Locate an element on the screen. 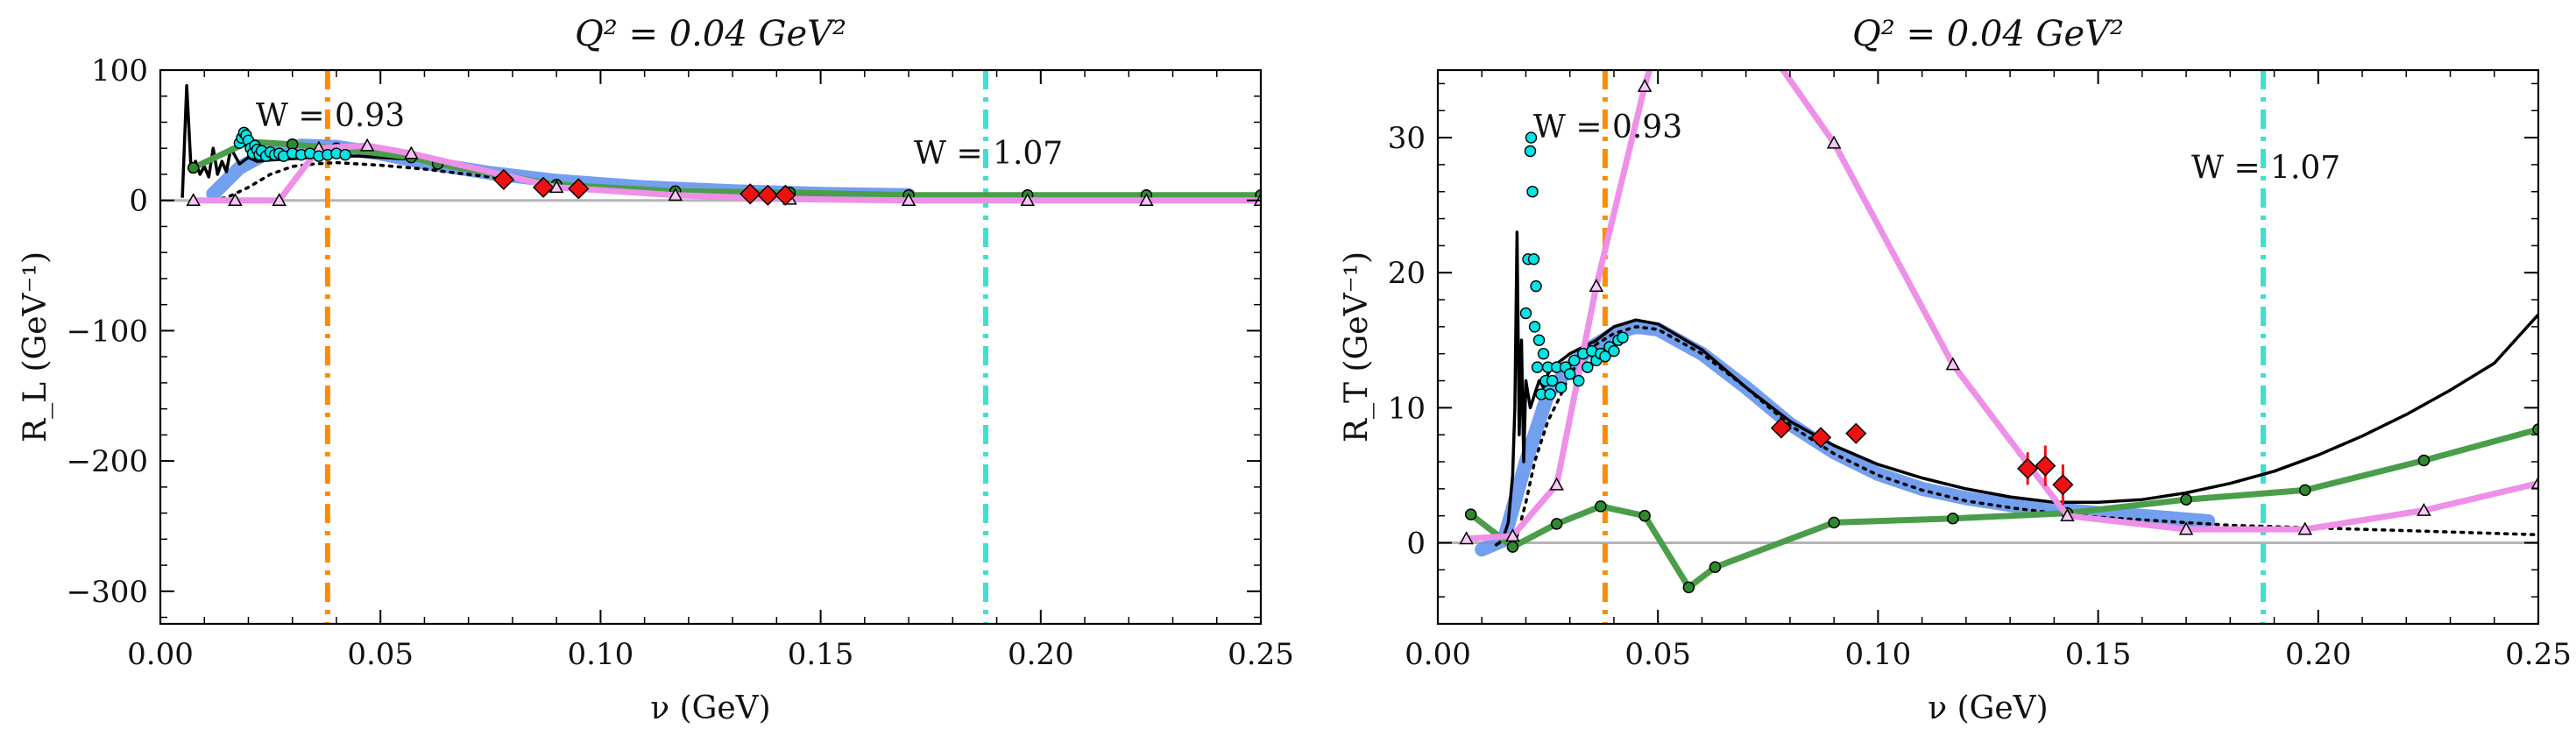  chart-title: Q² = 0.04 GeV² is located at coordinates (1988, 34).